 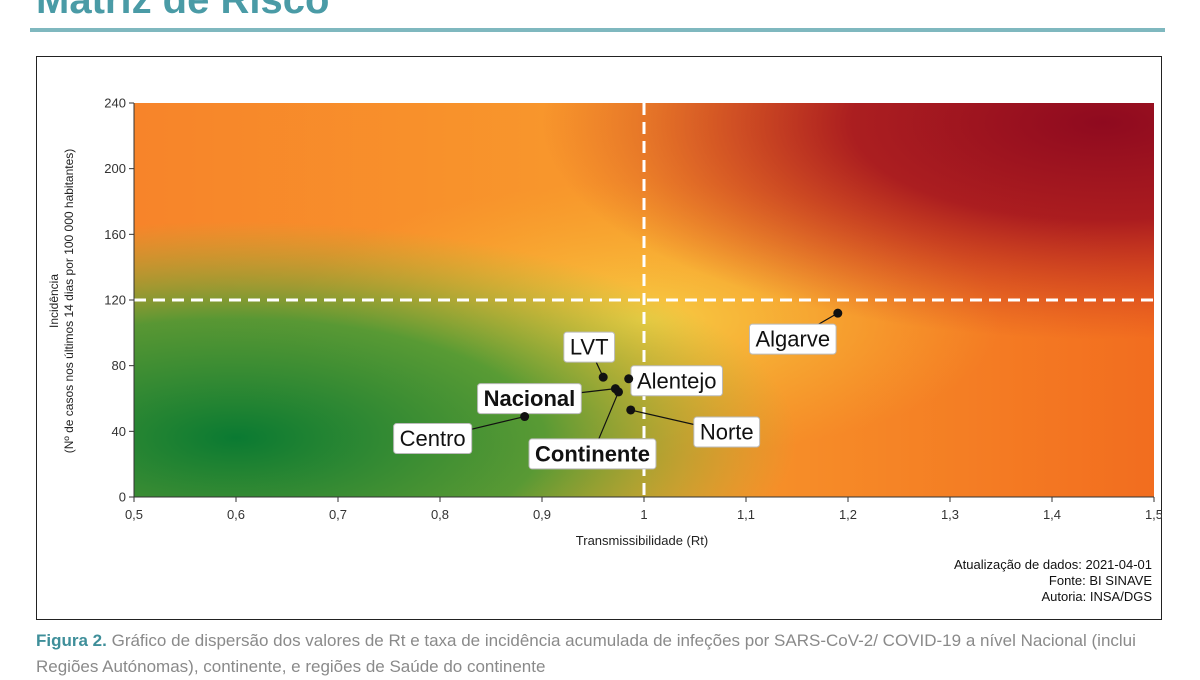 I want to click on y-tick-label: 0, so click(x=122, y=497).